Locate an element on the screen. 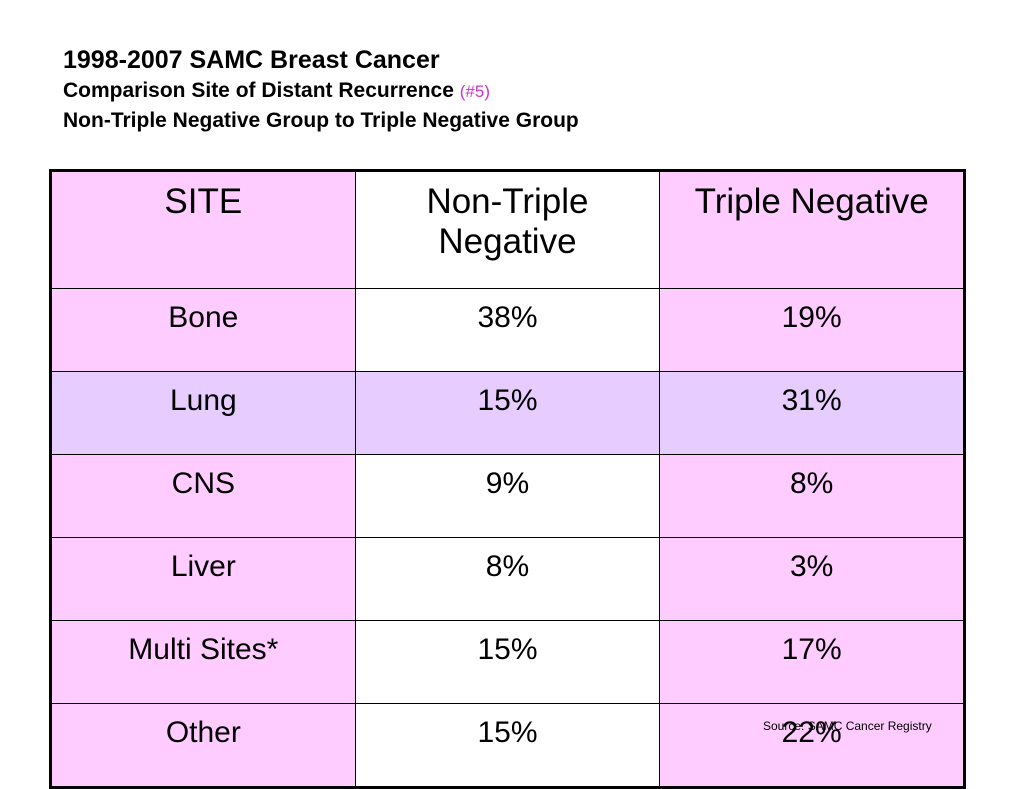  cell-site: Liver is located at coordinates (203, 579).